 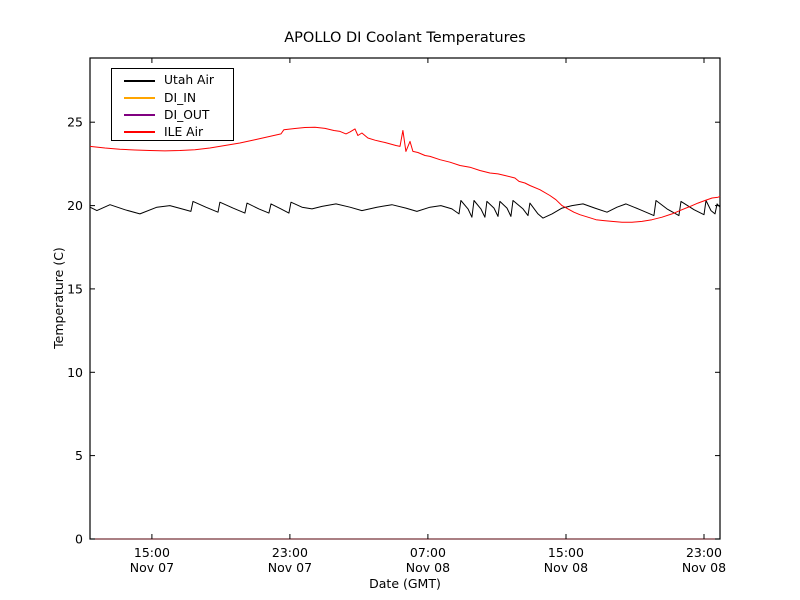 I want to click on legend-item-ile-air: ILE Air, so click(x=172, y=132).